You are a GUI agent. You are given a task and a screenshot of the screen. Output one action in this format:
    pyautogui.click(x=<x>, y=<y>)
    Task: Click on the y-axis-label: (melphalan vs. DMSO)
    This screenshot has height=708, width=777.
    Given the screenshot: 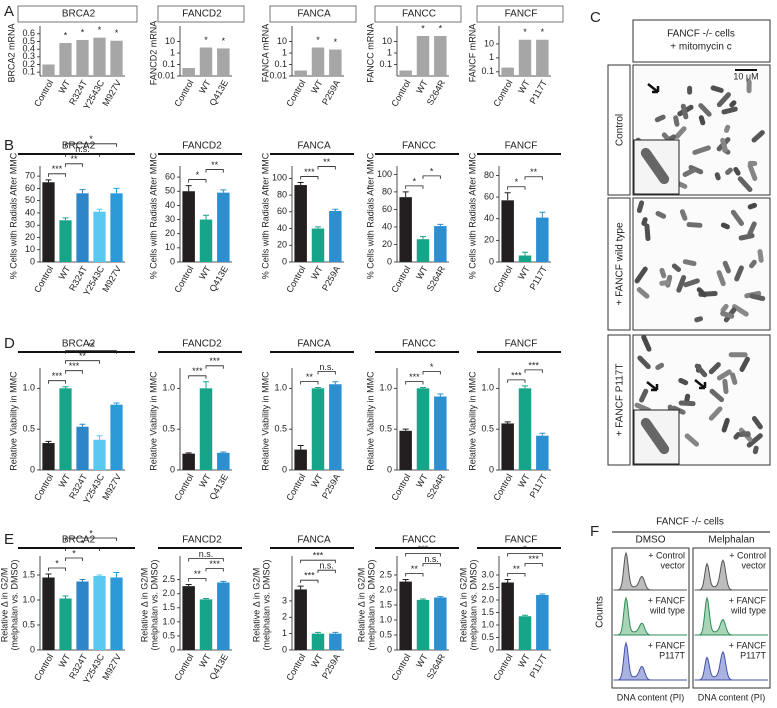 What is the action you would take?
    pyautogui.click(x=266, y=604)
    